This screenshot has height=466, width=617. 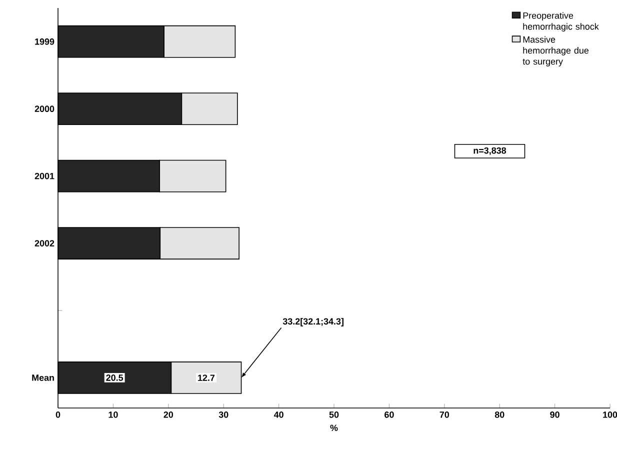 What do you see at coordinates (44, 109) in the screenshot?
I see `y-tick-label: 2000` at bounding box center [44, 109].